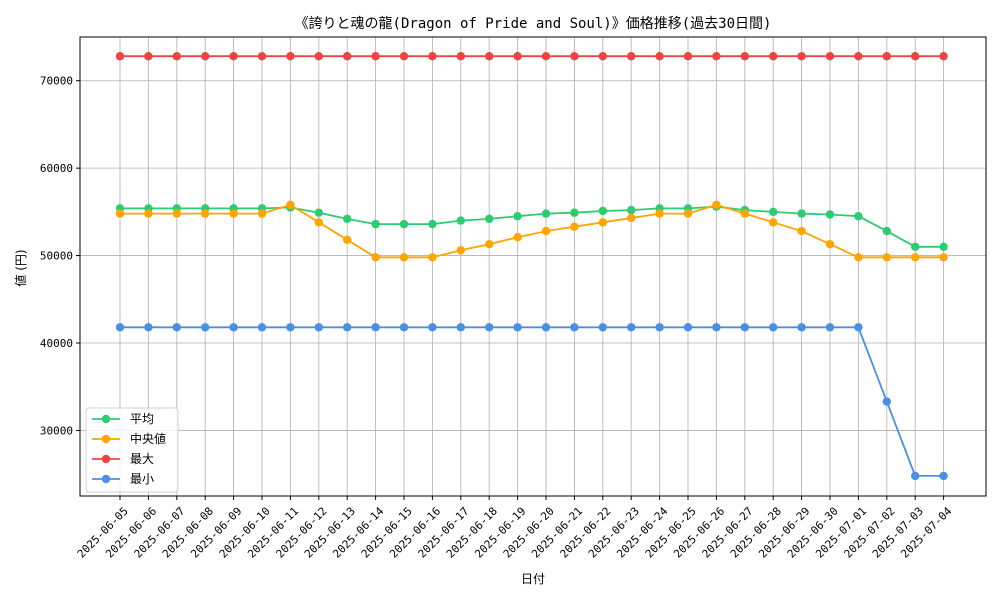 The image size is (1000, 600). Describe the element at coordinates (148, 438) in the screenshot. I see `legend-label: 中央値` at that location.